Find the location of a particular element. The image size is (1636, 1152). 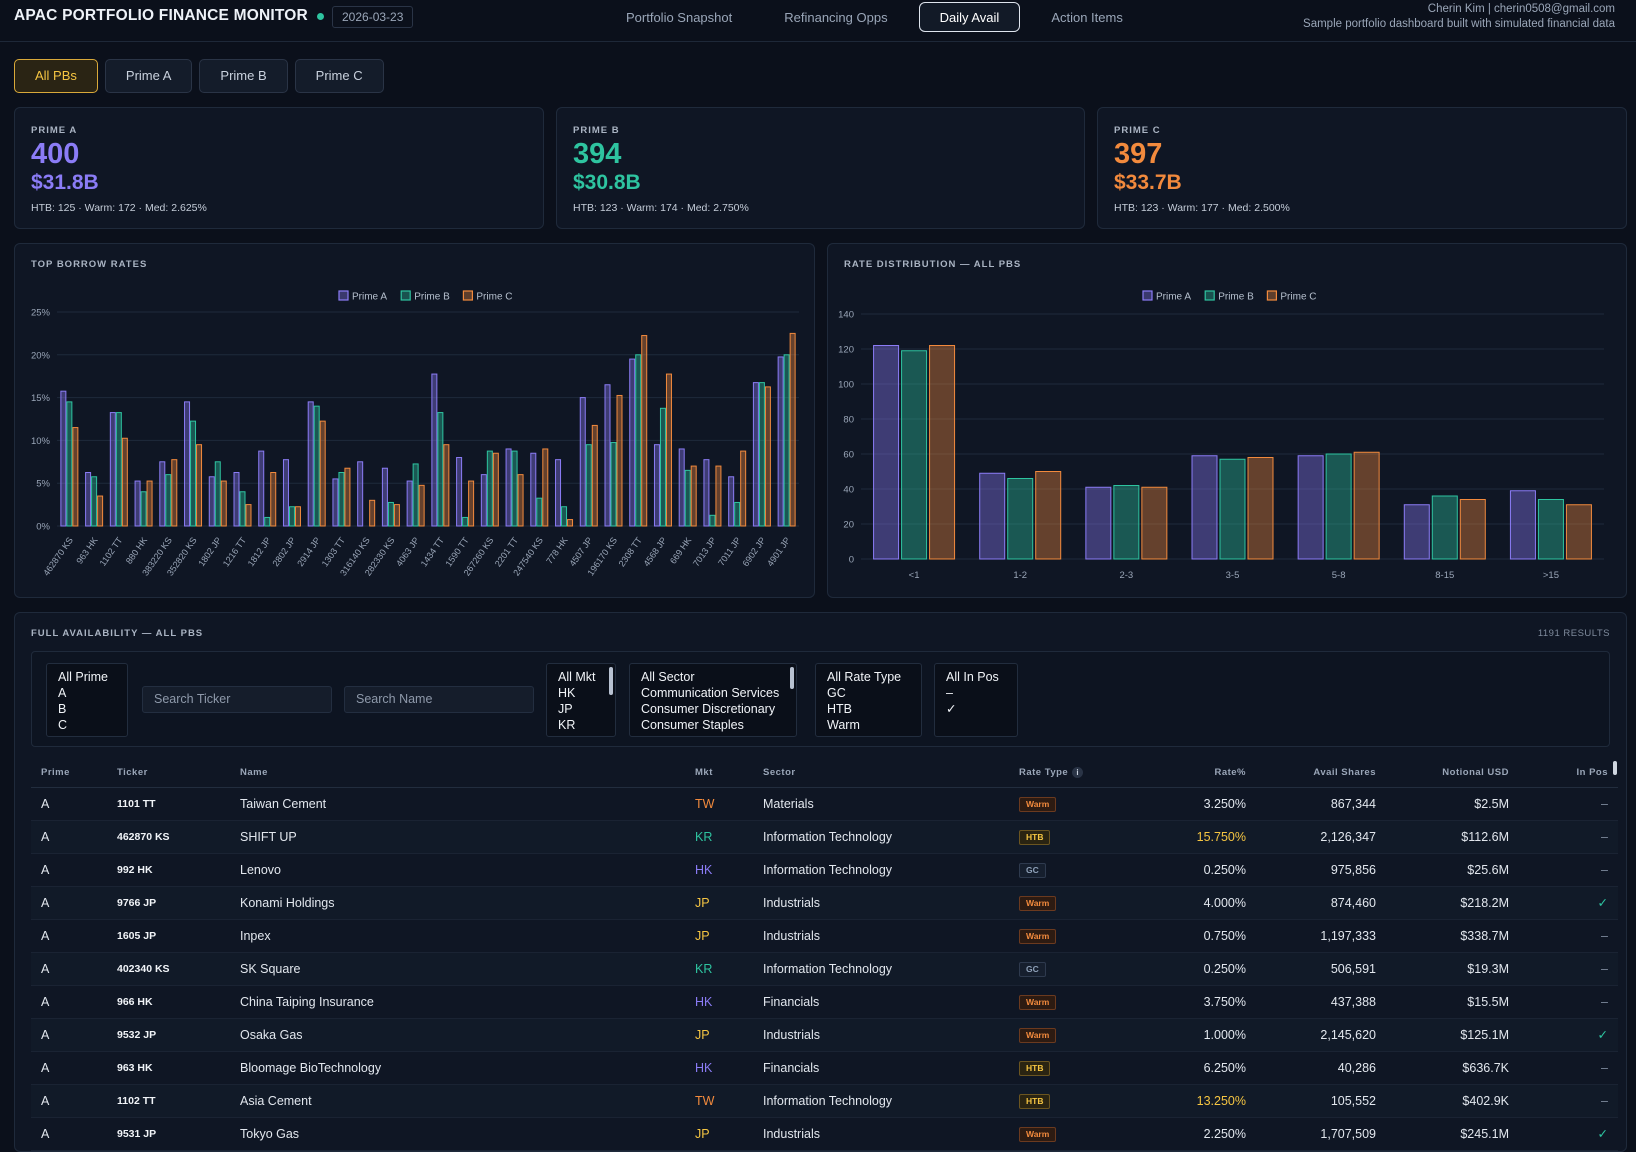

pb-filter-prime-a: Prime A is located at coordinates (148, 76).